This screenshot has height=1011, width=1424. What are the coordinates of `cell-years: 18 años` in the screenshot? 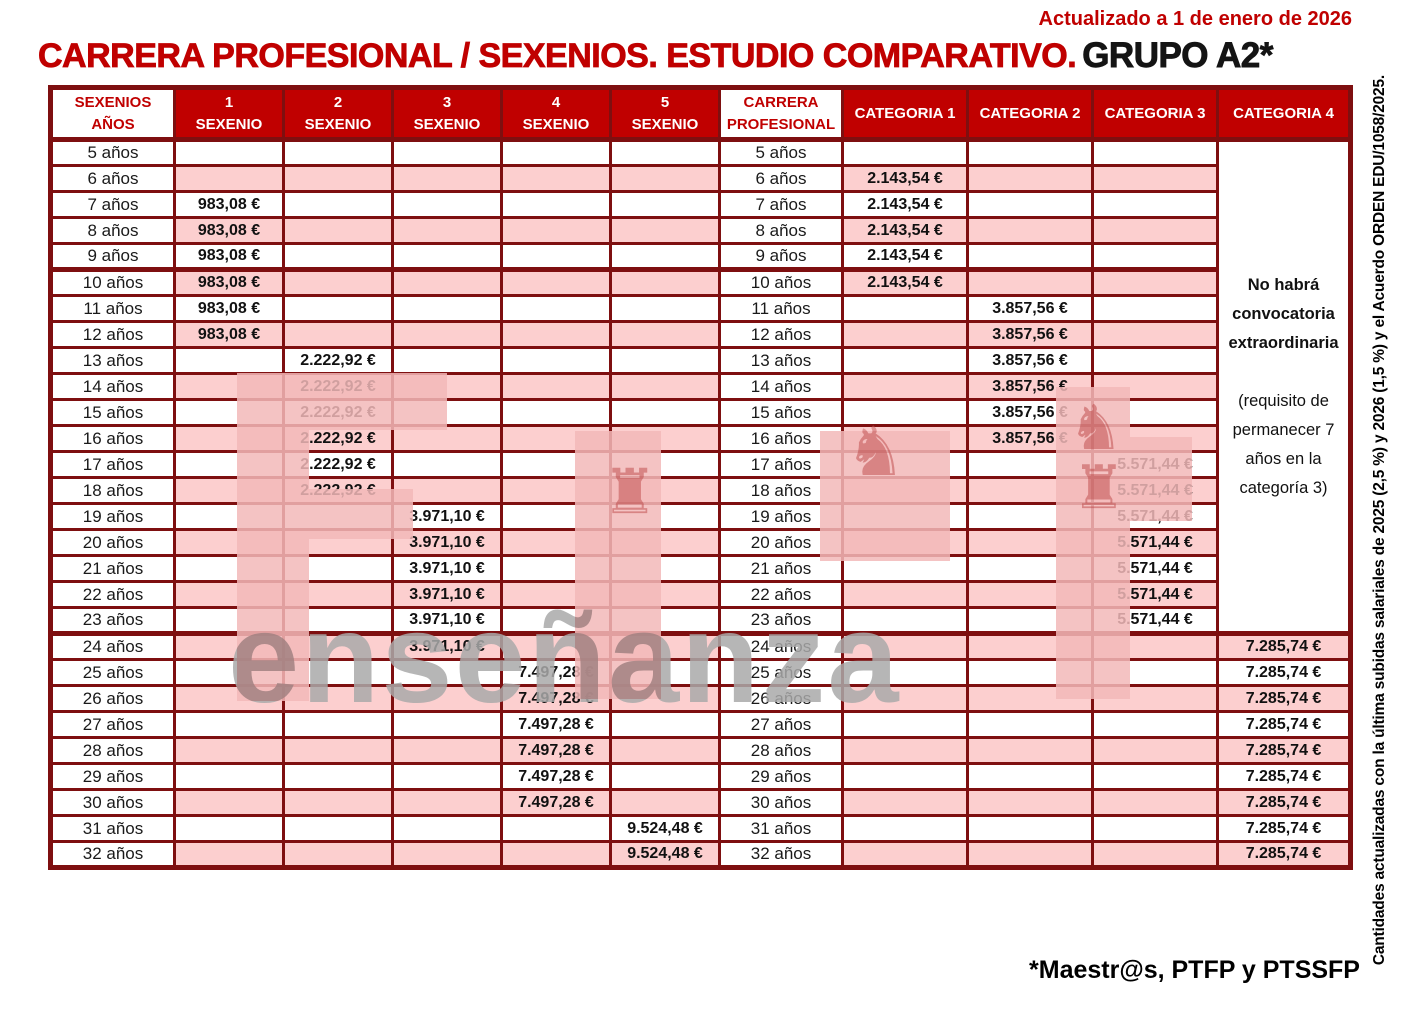 It's located at (112, 490).